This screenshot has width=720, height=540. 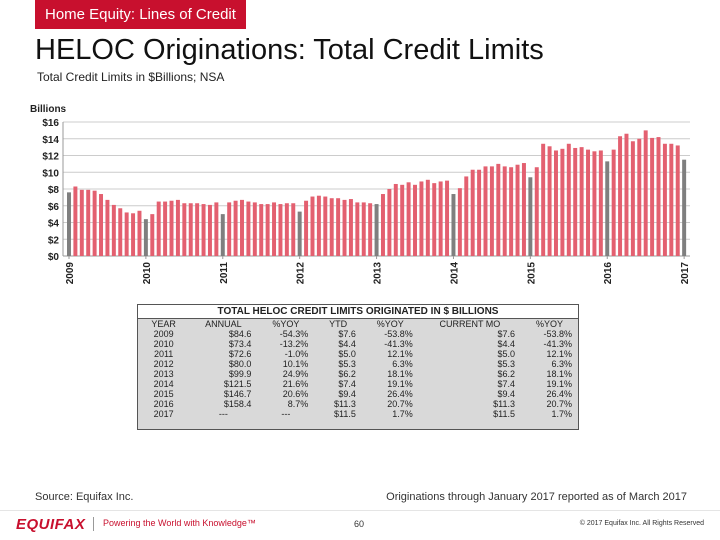 What do you see at coordinates (240, 334) in the screenshot?
I see `table-cell: $84.6` at bounding box center [240, 334].